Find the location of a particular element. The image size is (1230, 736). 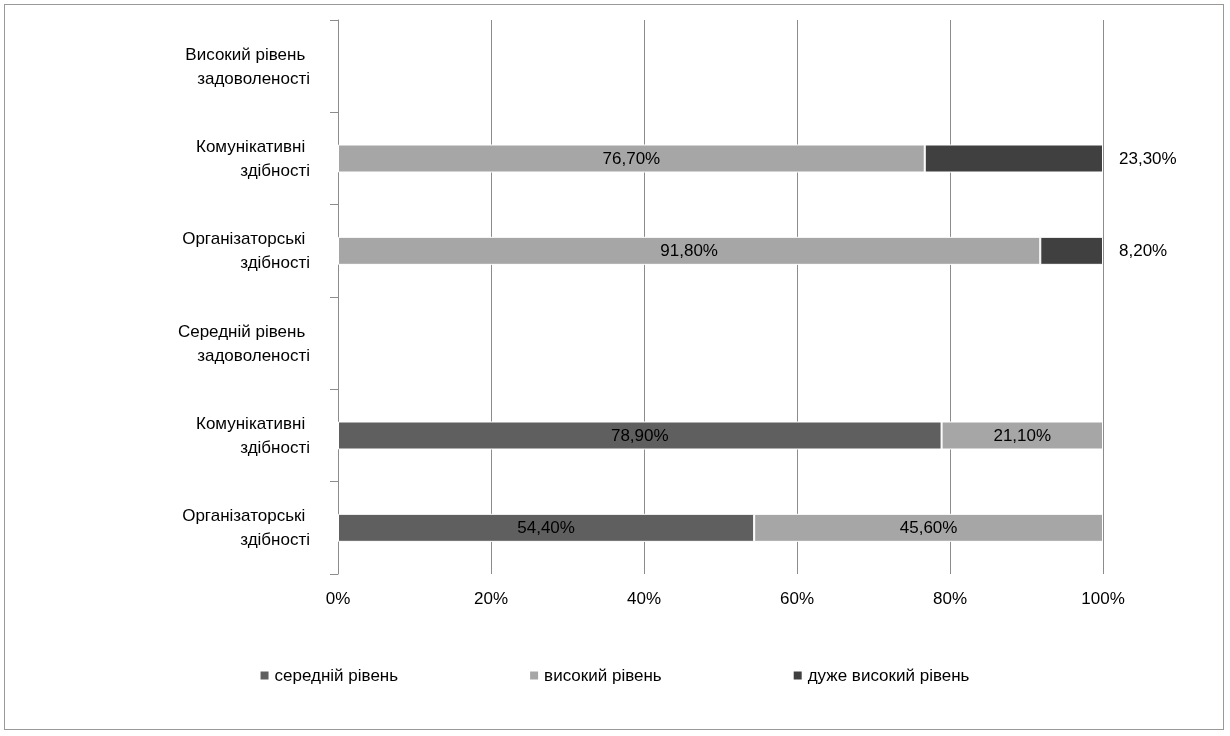

x-tick-label: 100% is located at coordinates (1103, 598).